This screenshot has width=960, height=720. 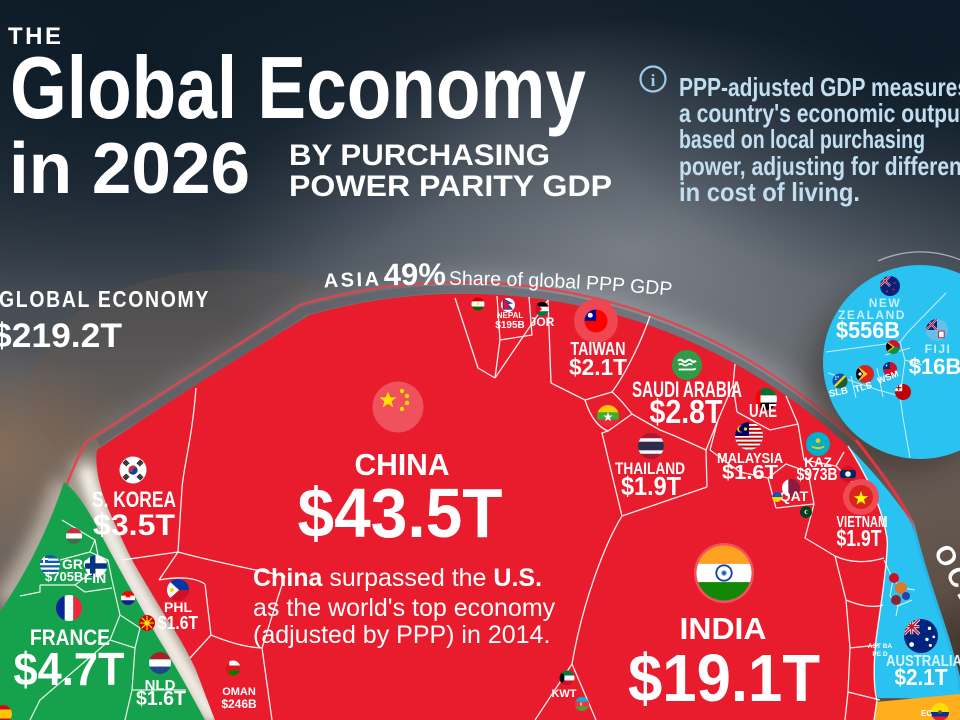 What do you see at coordinates (650, 469) in the screenshot?
I see `svg-text: THAILAND` at bounding box center [650, 469].